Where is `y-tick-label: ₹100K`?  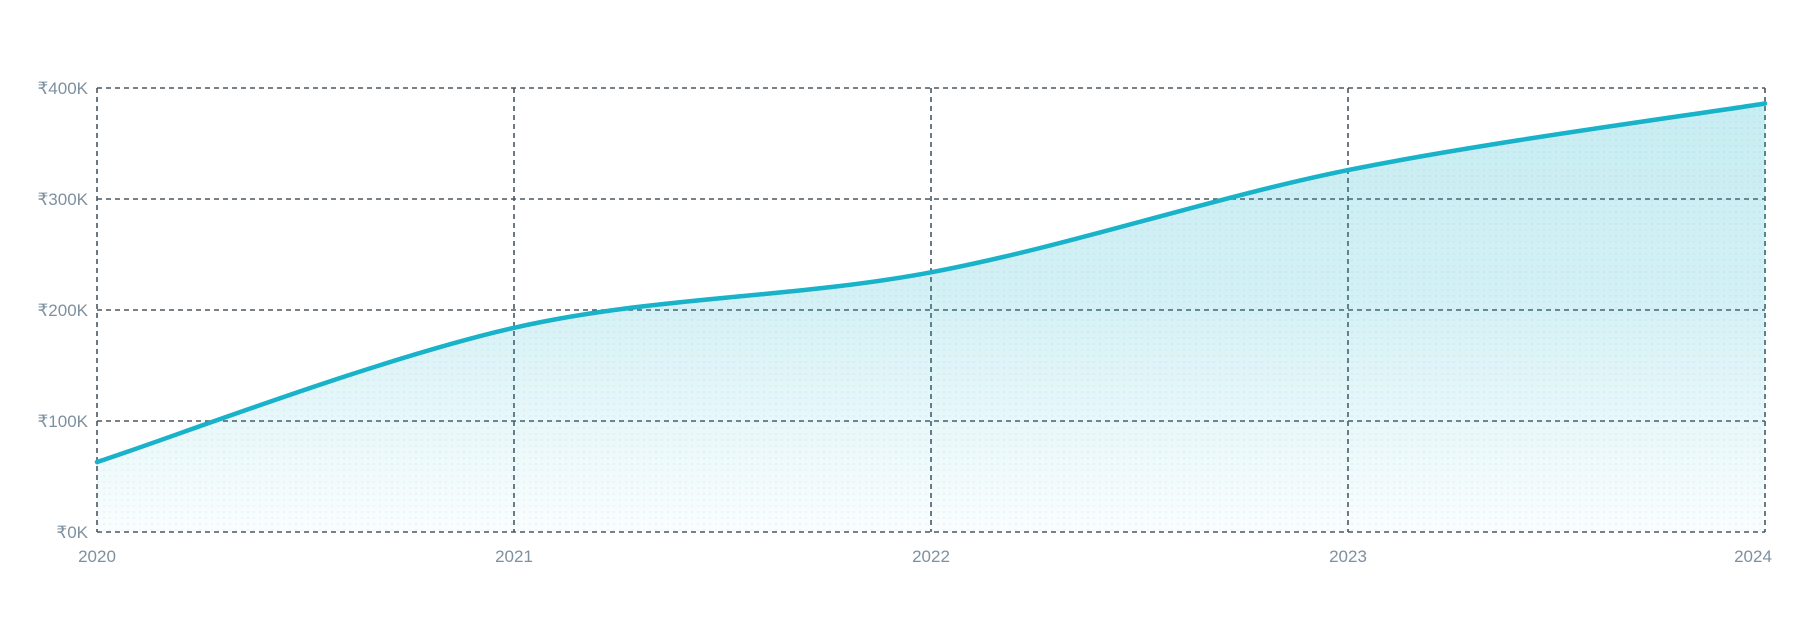
y-tick-label: ₹100K is located at coordinates (62, 421).